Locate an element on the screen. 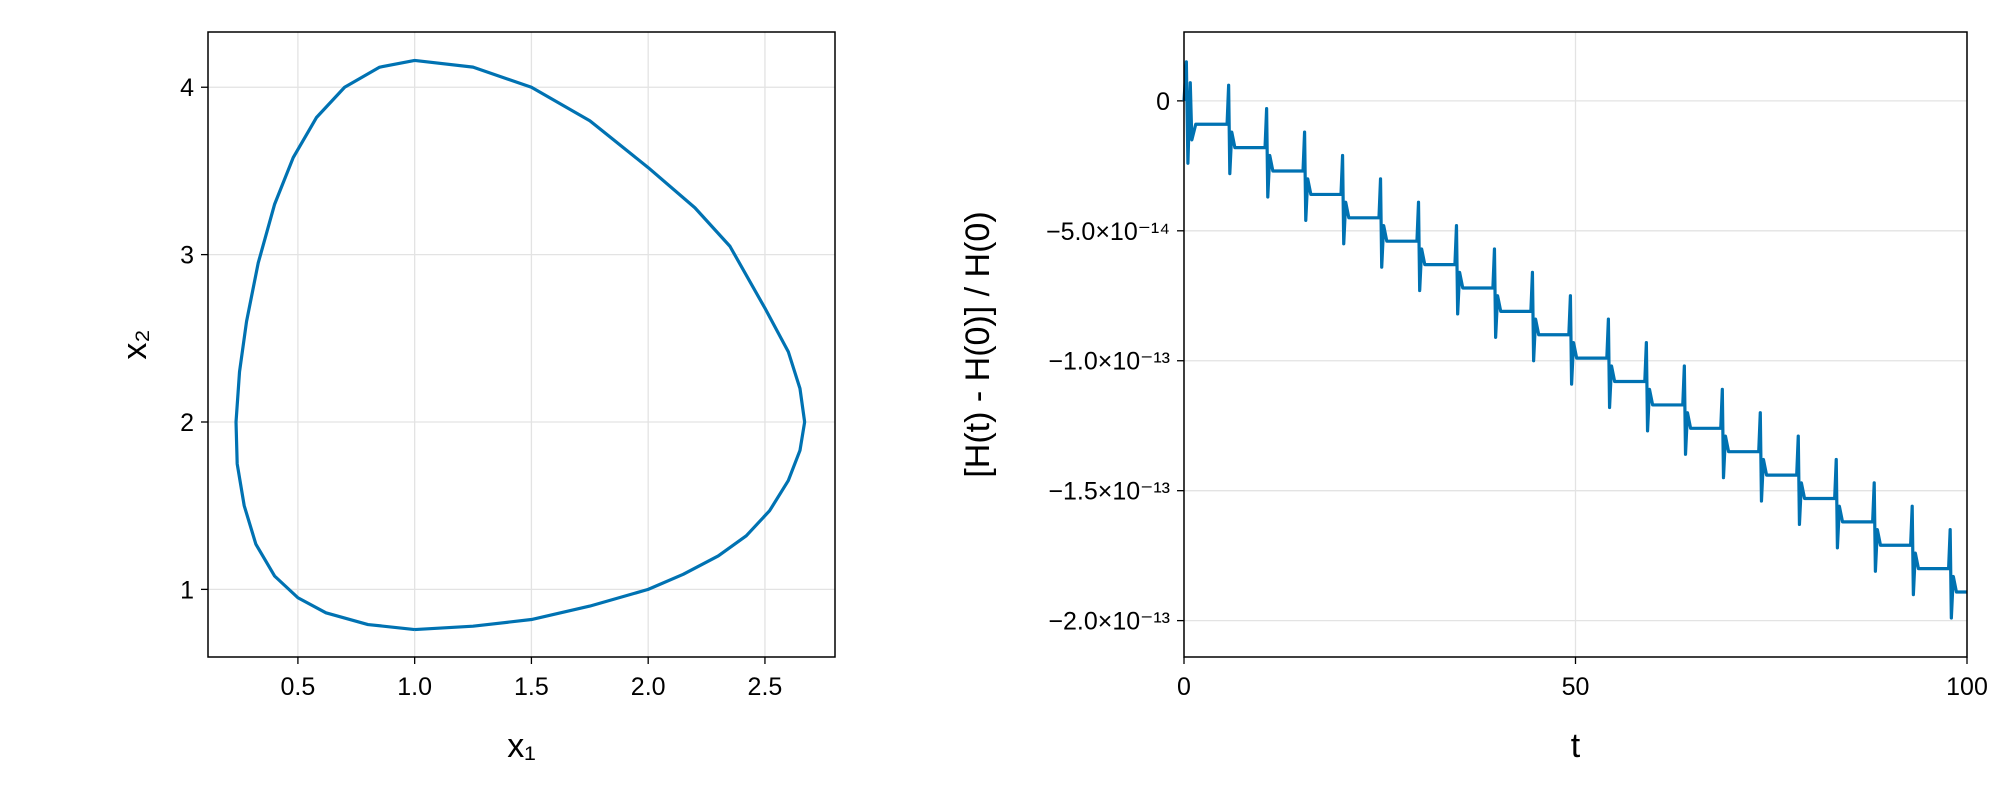  y-tick-label: 3 is located at coordinates (187, 256).